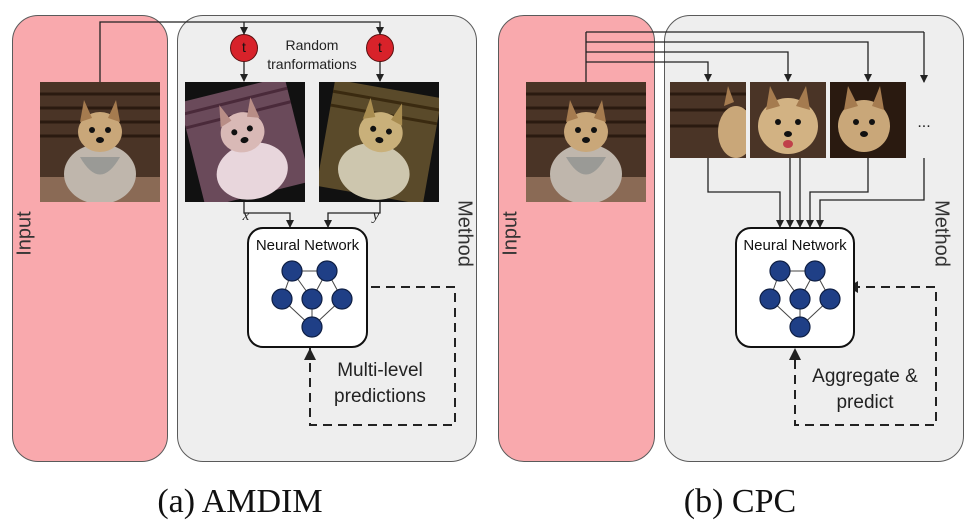 Image resolution: width=976 pixels, height=530 pixels. What do you see at coordinates (240, 501) in the screenshot?
I see `caption-a: (a) AMDIM` at bounding box center [240, 501].